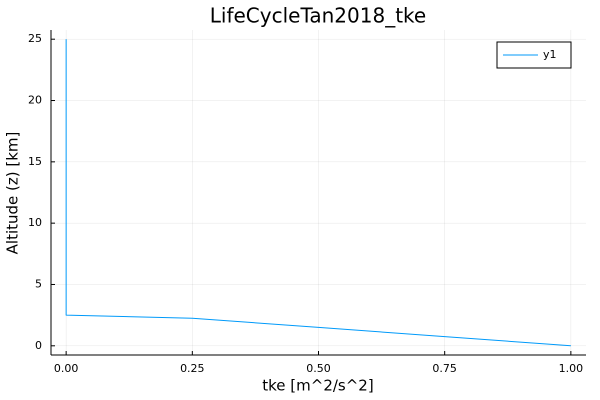 The image size is (600, 400). What do you see at coordinates (317, 386) in the screenshot?
I see `x-axis-label: tke [m^2/s^2]` at bounding box center [317, 386].